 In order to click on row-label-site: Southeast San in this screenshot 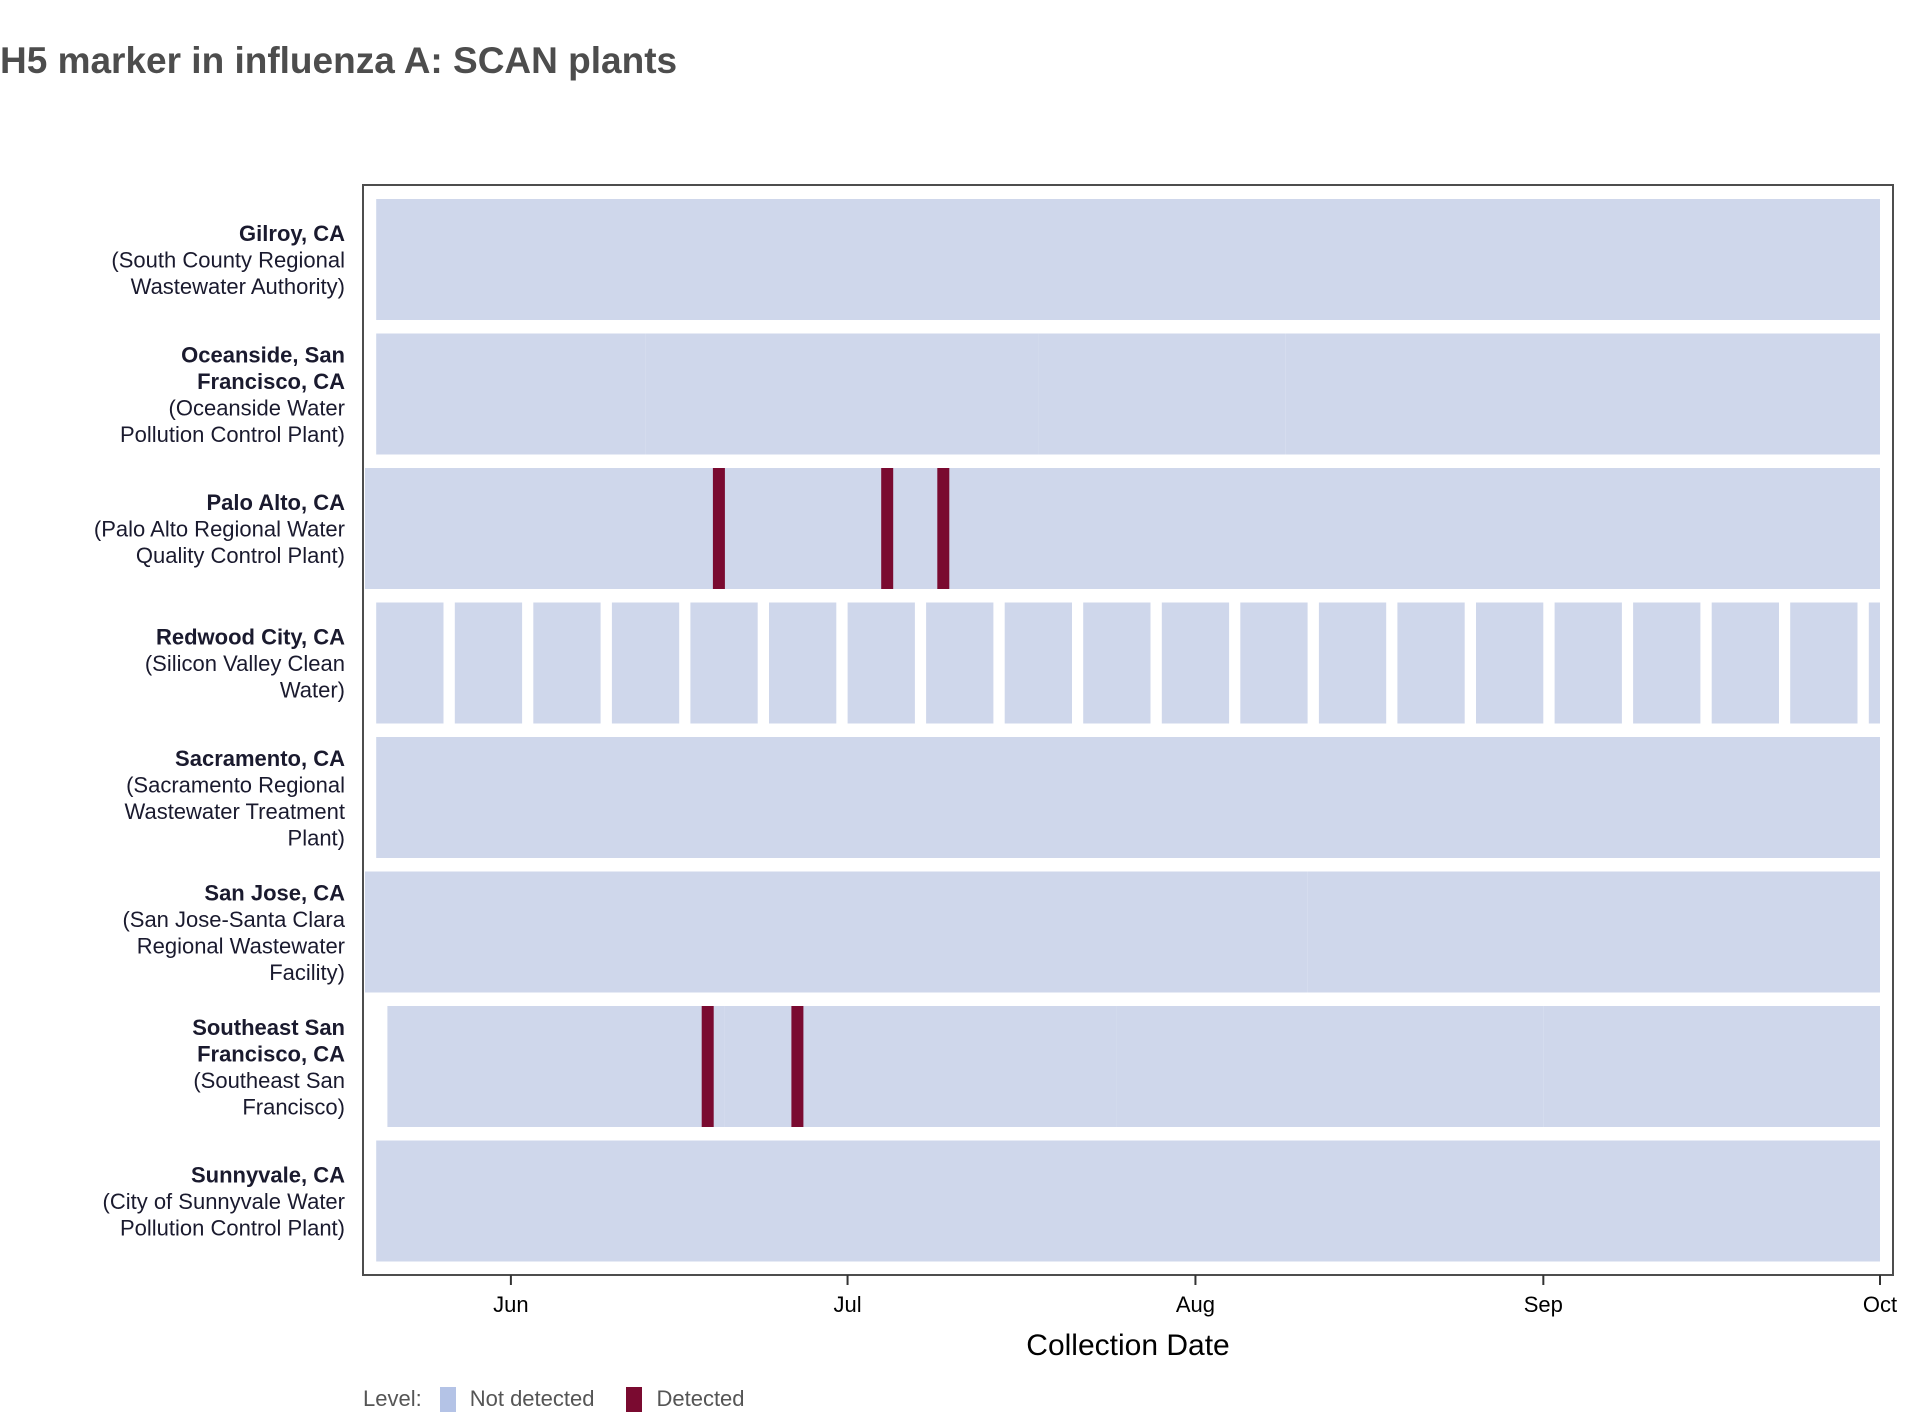, I will do `click(268, 1027)`.